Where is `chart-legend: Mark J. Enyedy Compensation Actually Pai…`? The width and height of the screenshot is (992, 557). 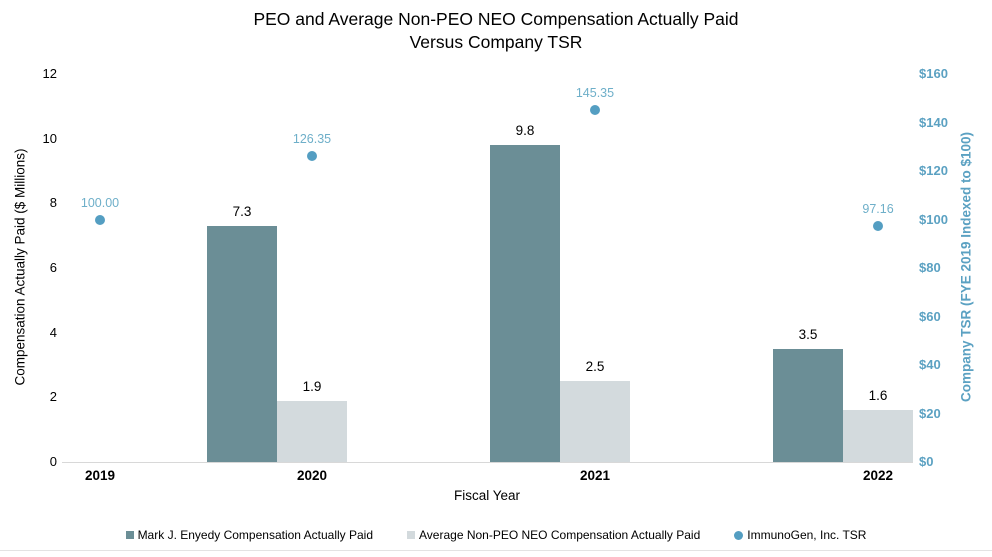
chart-legend: Mark J. Enyedy Compensation Actually Pai… is located at coordinates (496, 535).